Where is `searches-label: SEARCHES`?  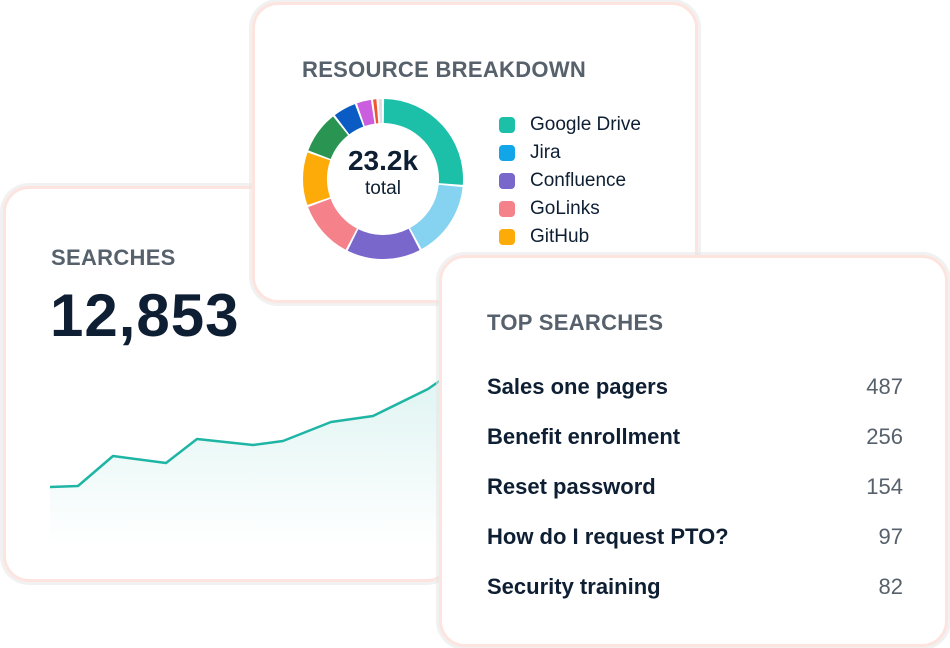 searches-label: SEARCHES is located at coordinates (113, 257).